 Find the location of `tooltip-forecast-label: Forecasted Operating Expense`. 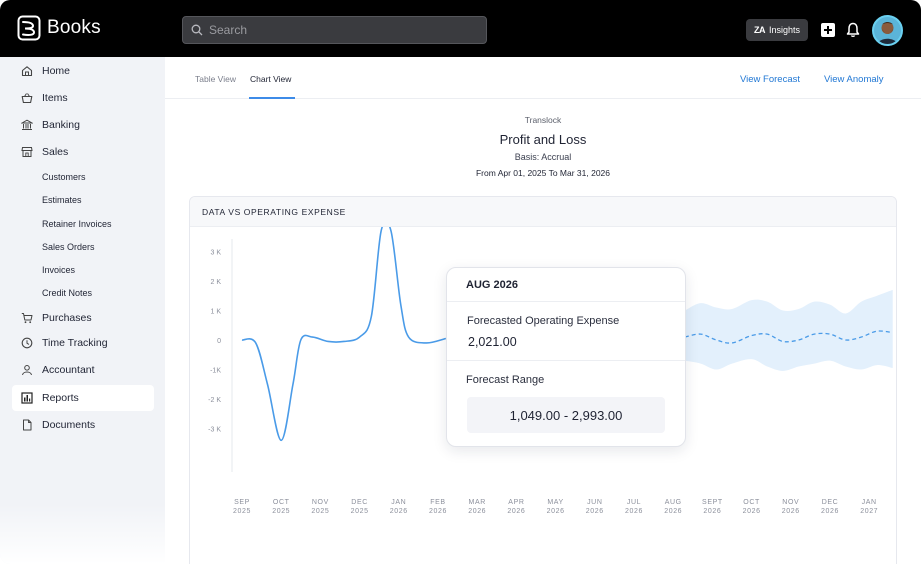

tooltip-forecast-label: Forecasted Operating Expense is located at coordinates (543, 321).